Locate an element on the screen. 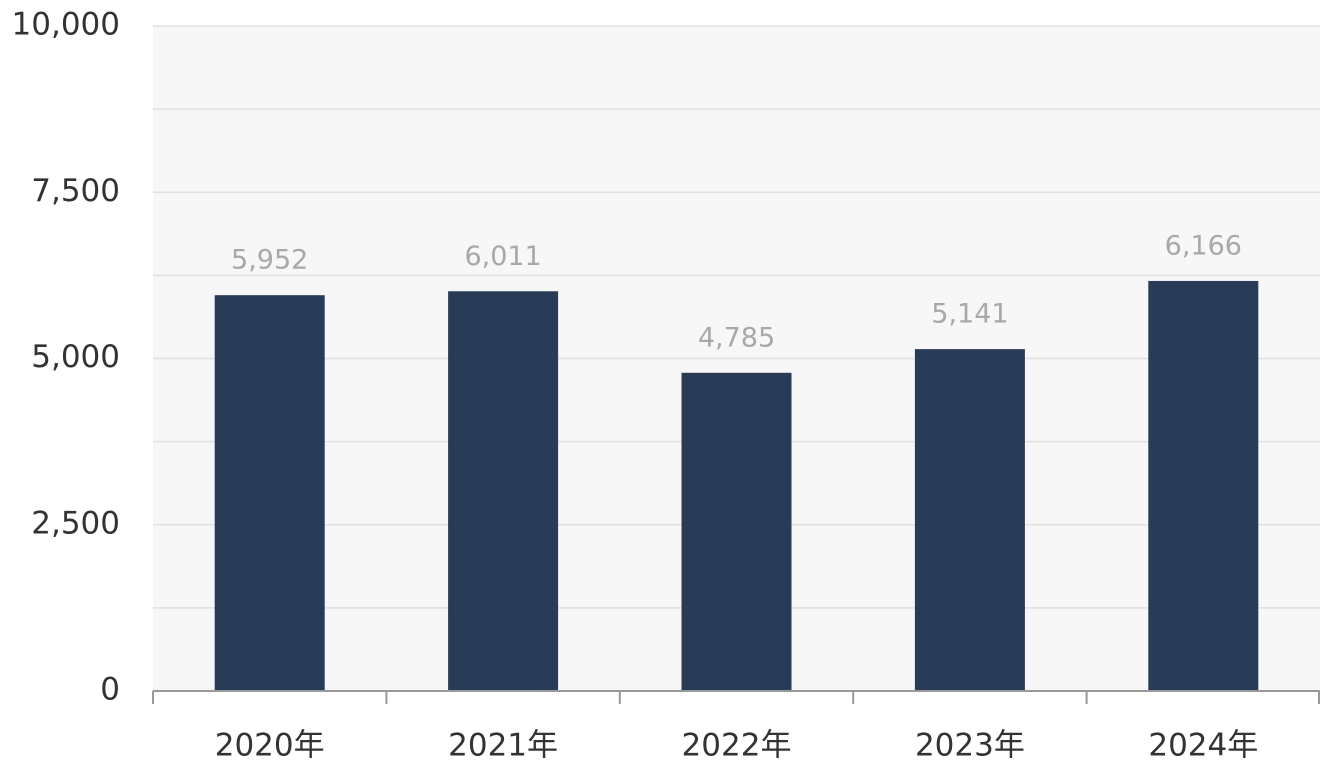  x-tick-label: 2024年 is located at coordinates (1203, 746).